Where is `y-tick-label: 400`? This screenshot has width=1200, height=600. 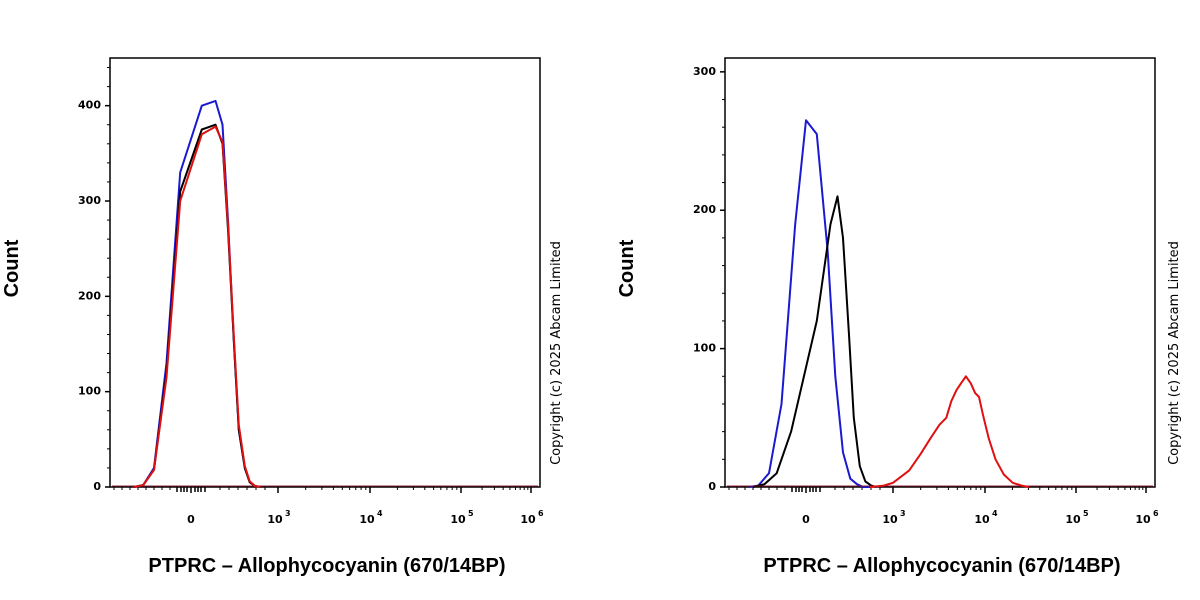 y-tick-label: 400 is located at coordinates (89, 105).